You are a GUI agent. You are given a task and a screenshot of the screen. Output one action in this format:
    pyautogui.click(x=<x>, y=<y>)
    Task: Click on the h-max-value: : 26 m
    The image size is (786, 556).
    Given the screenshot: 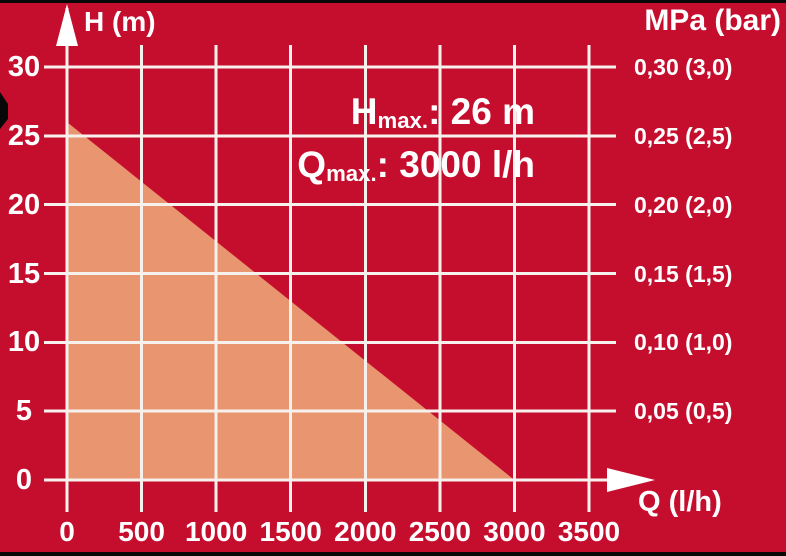 What is the action you would take?
    pyautogui.click(x=481, y=111)
    